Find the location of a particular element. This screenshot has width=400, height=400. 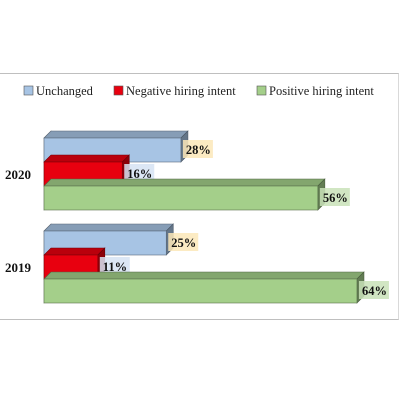

data-label: 11% is located at coordinates (115, 267).